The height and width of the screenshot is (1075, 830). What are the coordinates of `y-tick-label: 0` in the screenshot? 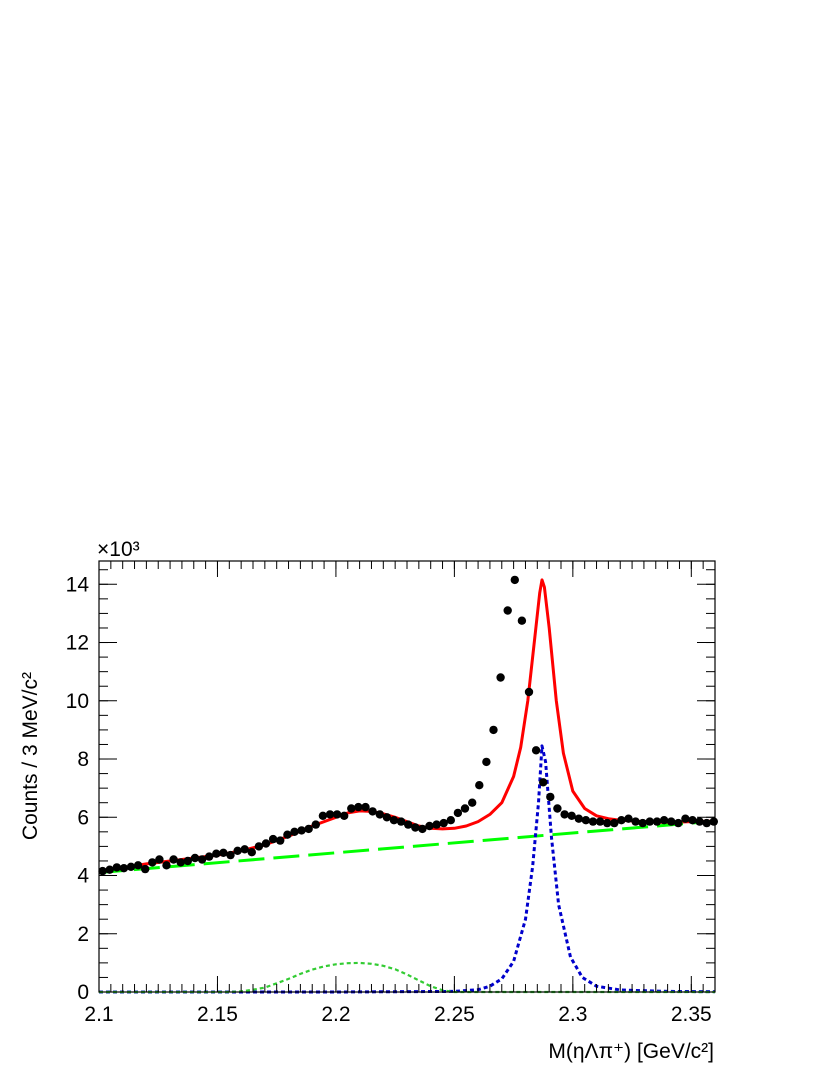 It's located at (83, 992).